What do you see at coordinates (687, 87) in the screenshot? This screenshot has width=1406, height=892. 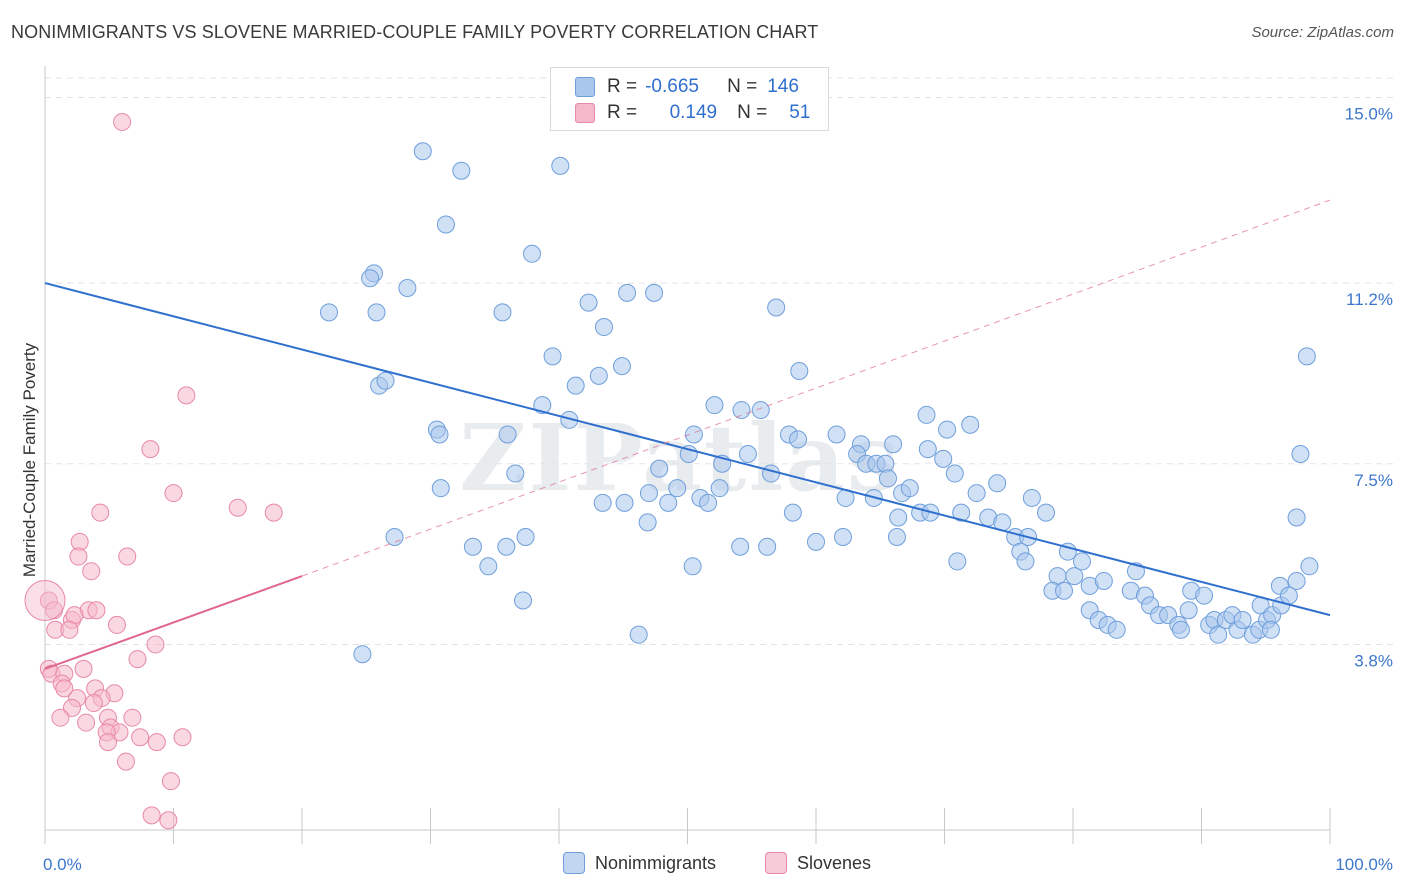 I see `legend-row-nonimmigrants: R = -0.665 N = 146` at bounding box center [687, 87].